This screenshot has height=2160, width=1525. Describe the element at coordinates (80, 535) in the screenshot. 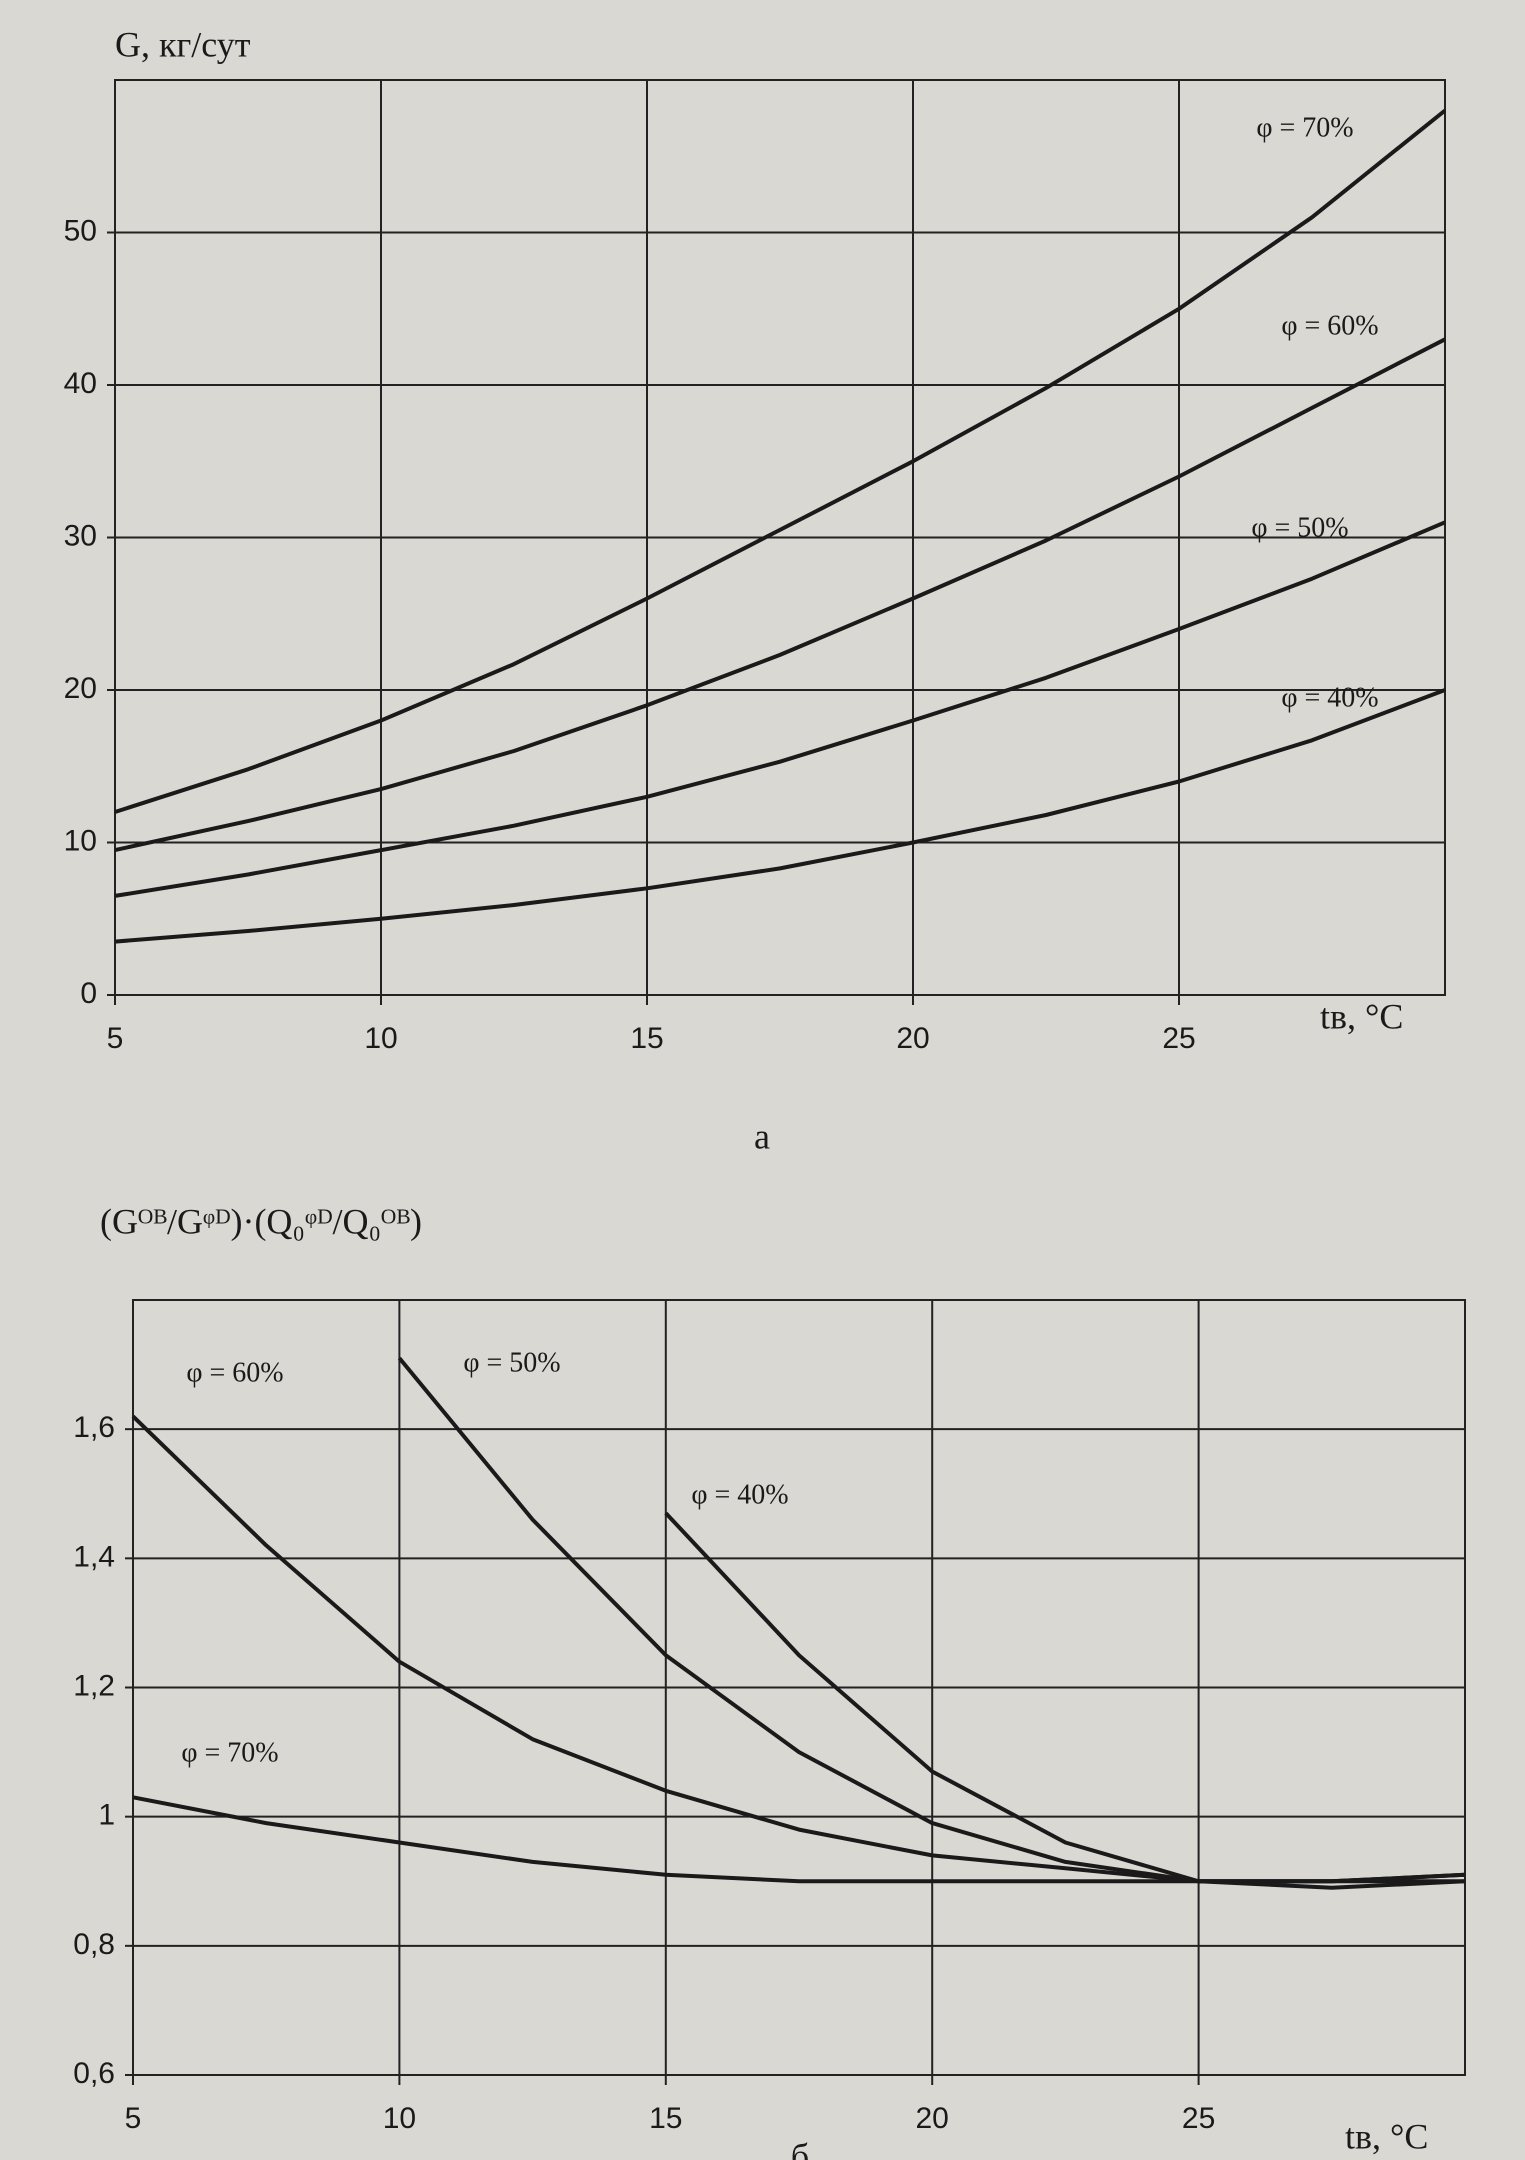

I see `y-tick-label: 30` at that location.